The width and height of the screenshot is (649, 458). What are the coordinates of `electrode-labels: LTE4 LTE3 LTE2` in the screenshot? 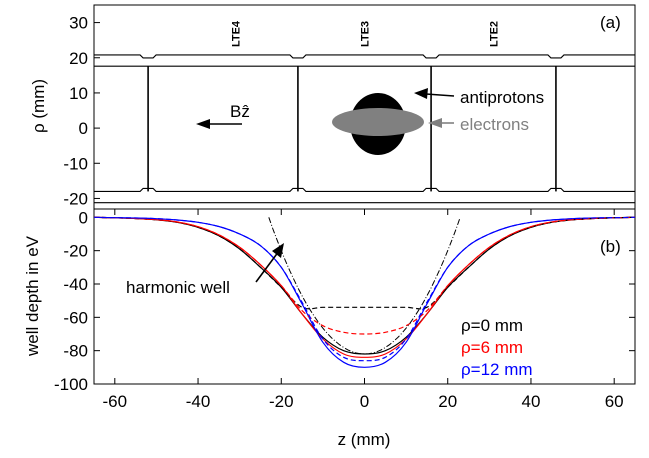 It's located at (365, 33).